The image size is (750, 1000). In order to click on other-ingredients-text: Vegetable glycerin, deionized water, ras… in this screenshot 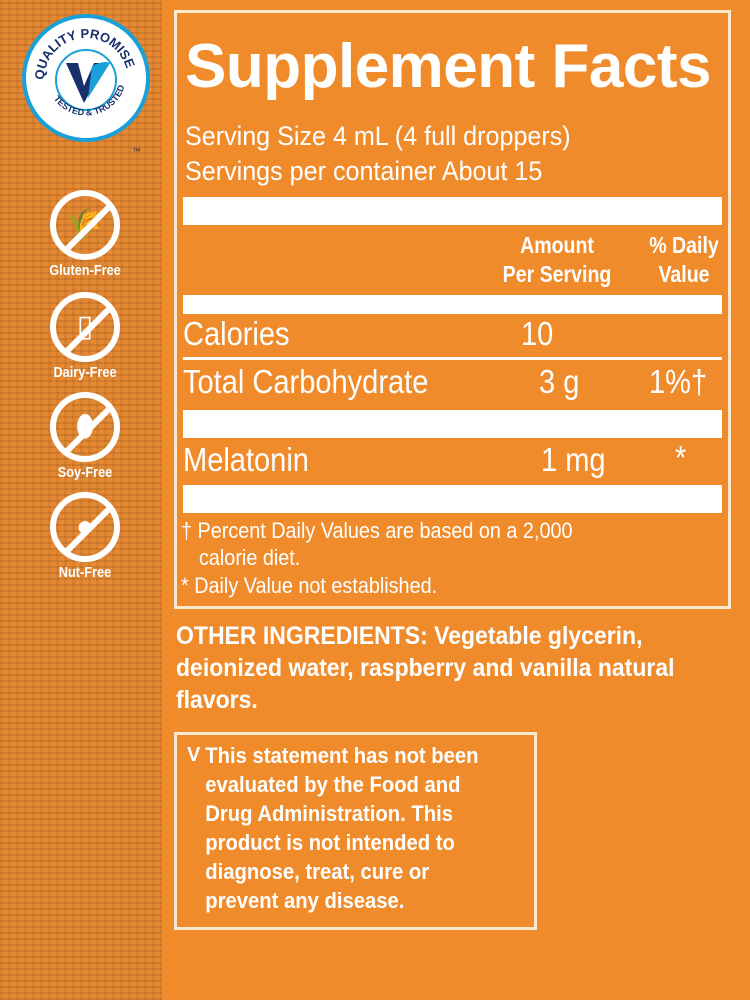, I will do `click(425, 668)`.